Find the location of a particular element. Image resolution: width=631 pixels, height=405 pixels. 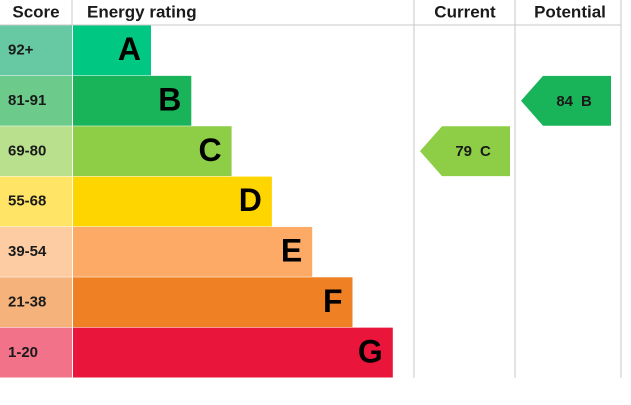

potential-arrow is located at coordinates (566, 100).